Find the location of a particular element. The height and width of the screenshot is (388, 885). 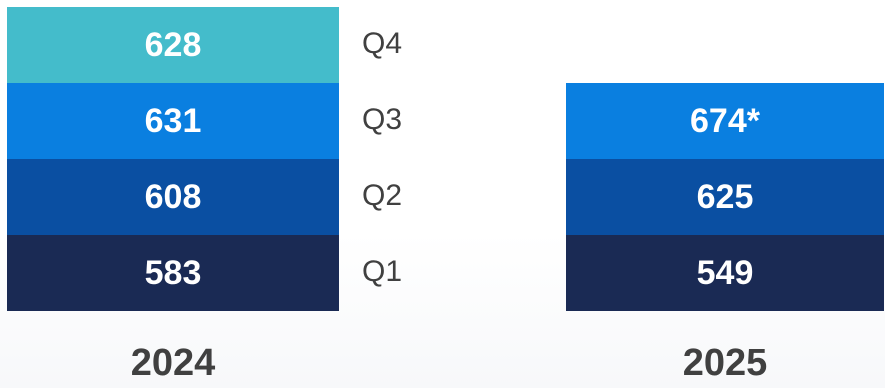

legend-label-q1: Q1 is located at coordinates (382, 271).